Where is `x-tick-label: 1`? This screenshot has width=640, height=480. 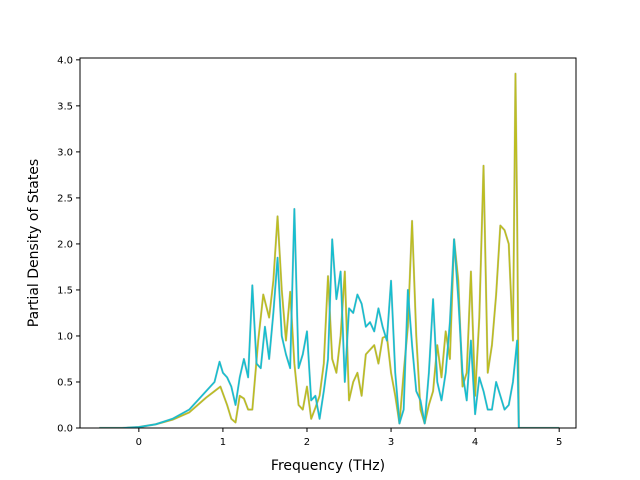 x-tick-label: 1 is located at coordinates (223, 442).